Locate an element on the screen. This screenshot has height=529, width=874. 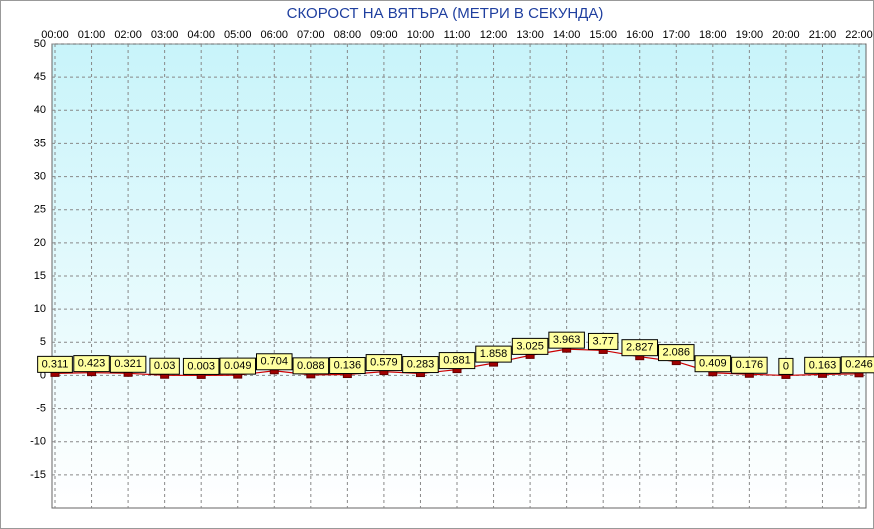
data-label: 3.963 is located at coordinates (567, 340).